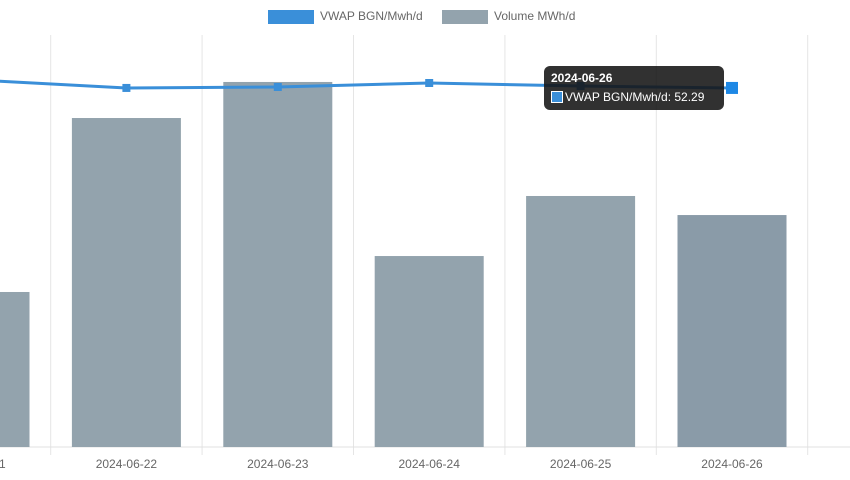 The height and width of the screenshot is (480, 850). Describe the element at coordinates (732, 464) in the screenshot. I see `x-tick-label: 2024-06-26` at that location.